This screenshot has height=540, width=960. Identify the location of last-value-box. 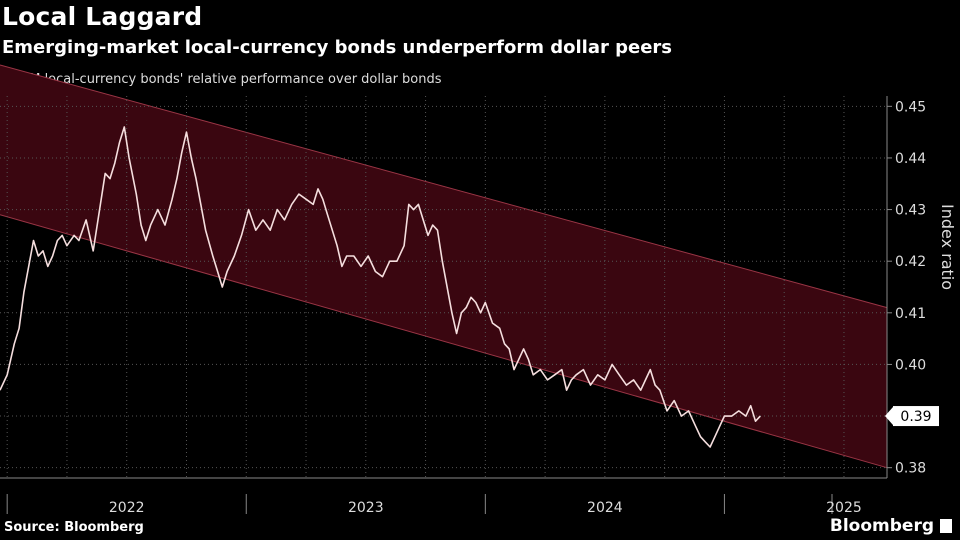
(916, 416).